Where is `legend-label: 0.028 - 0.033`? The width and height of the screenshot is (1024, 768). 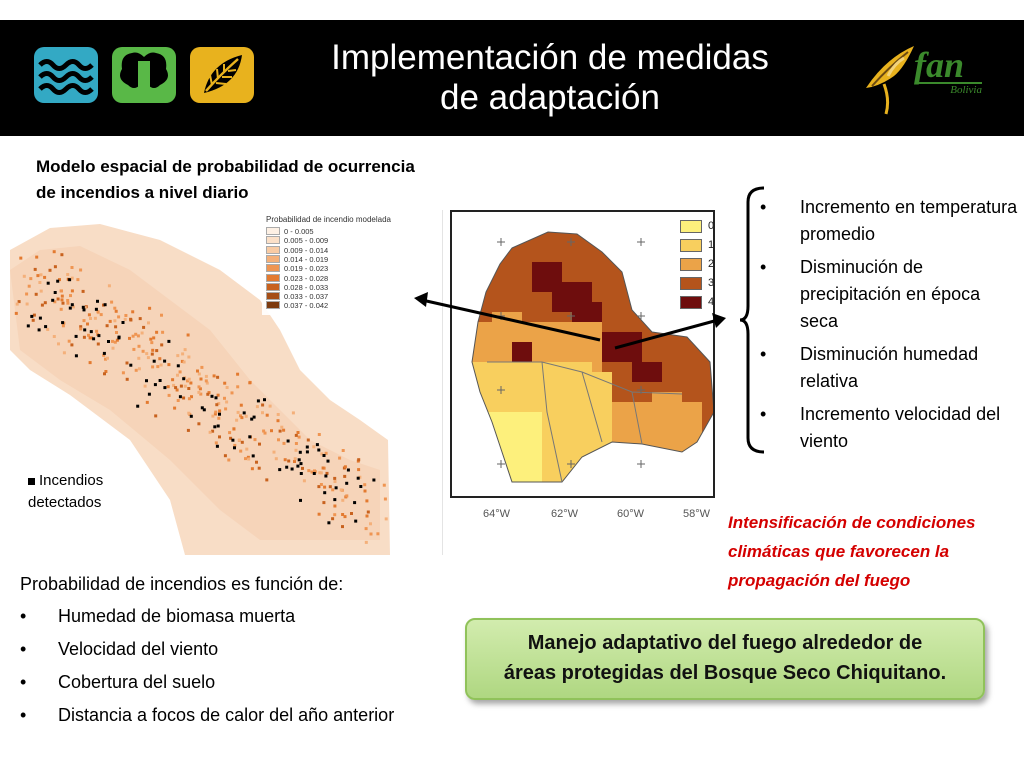
legend-label: 0.028 - 0.033 is located at coordinates (306, 287).